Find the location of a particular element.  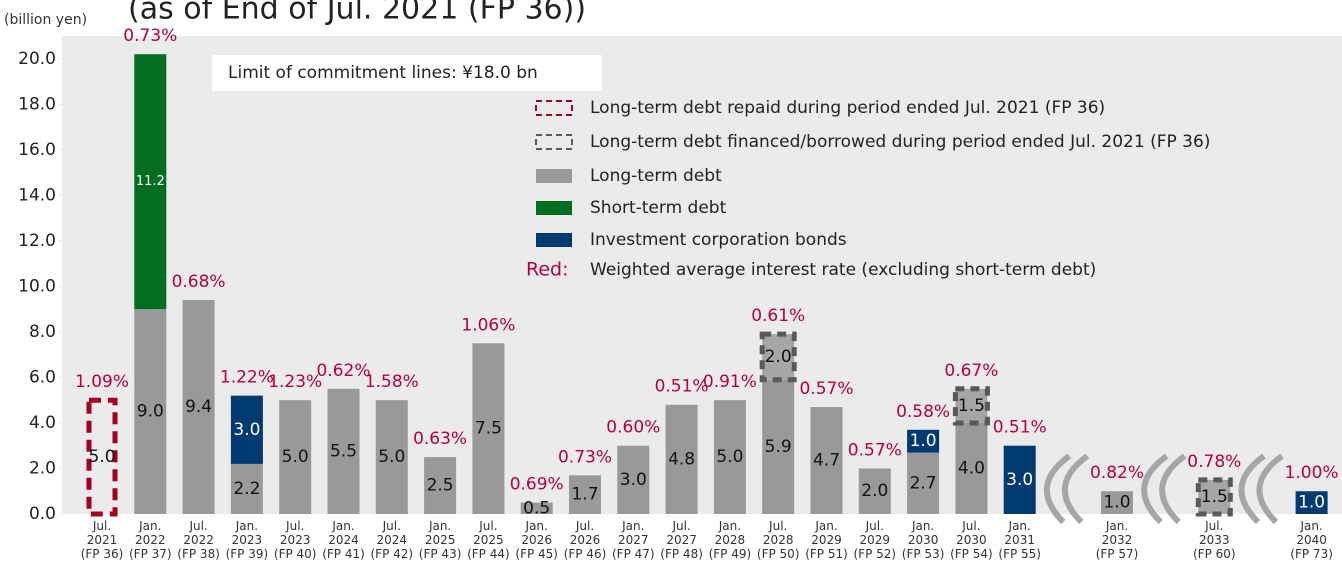

rate-label: 1.09% is located at coordinates (102, 382).